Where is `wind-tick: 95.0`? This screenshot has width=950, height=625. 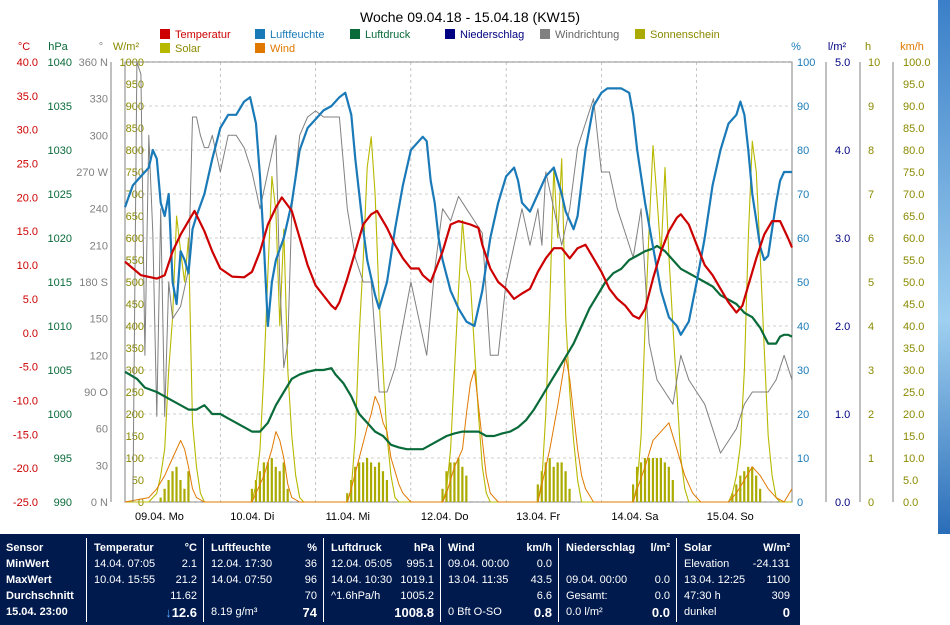 wind-tick: 95.0 is located at coordinates (913, 85).